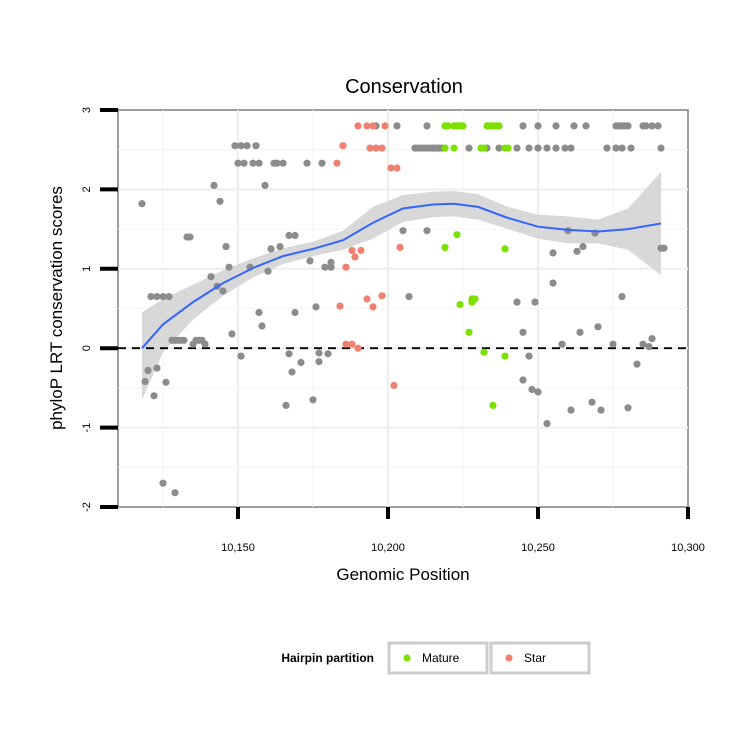 The height and width of the screenshot is (750, 750). Describe the element at coordinates (56, 308) in the screenshot. I see `y-axis-title: phyloP LRT conservation scores` at that location.